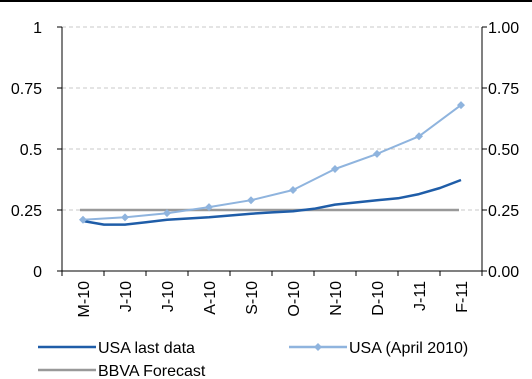  Describe the element at coordinates (152, 371) in the screenshot. I see `legend-label: BBVA Forecast` at that location.